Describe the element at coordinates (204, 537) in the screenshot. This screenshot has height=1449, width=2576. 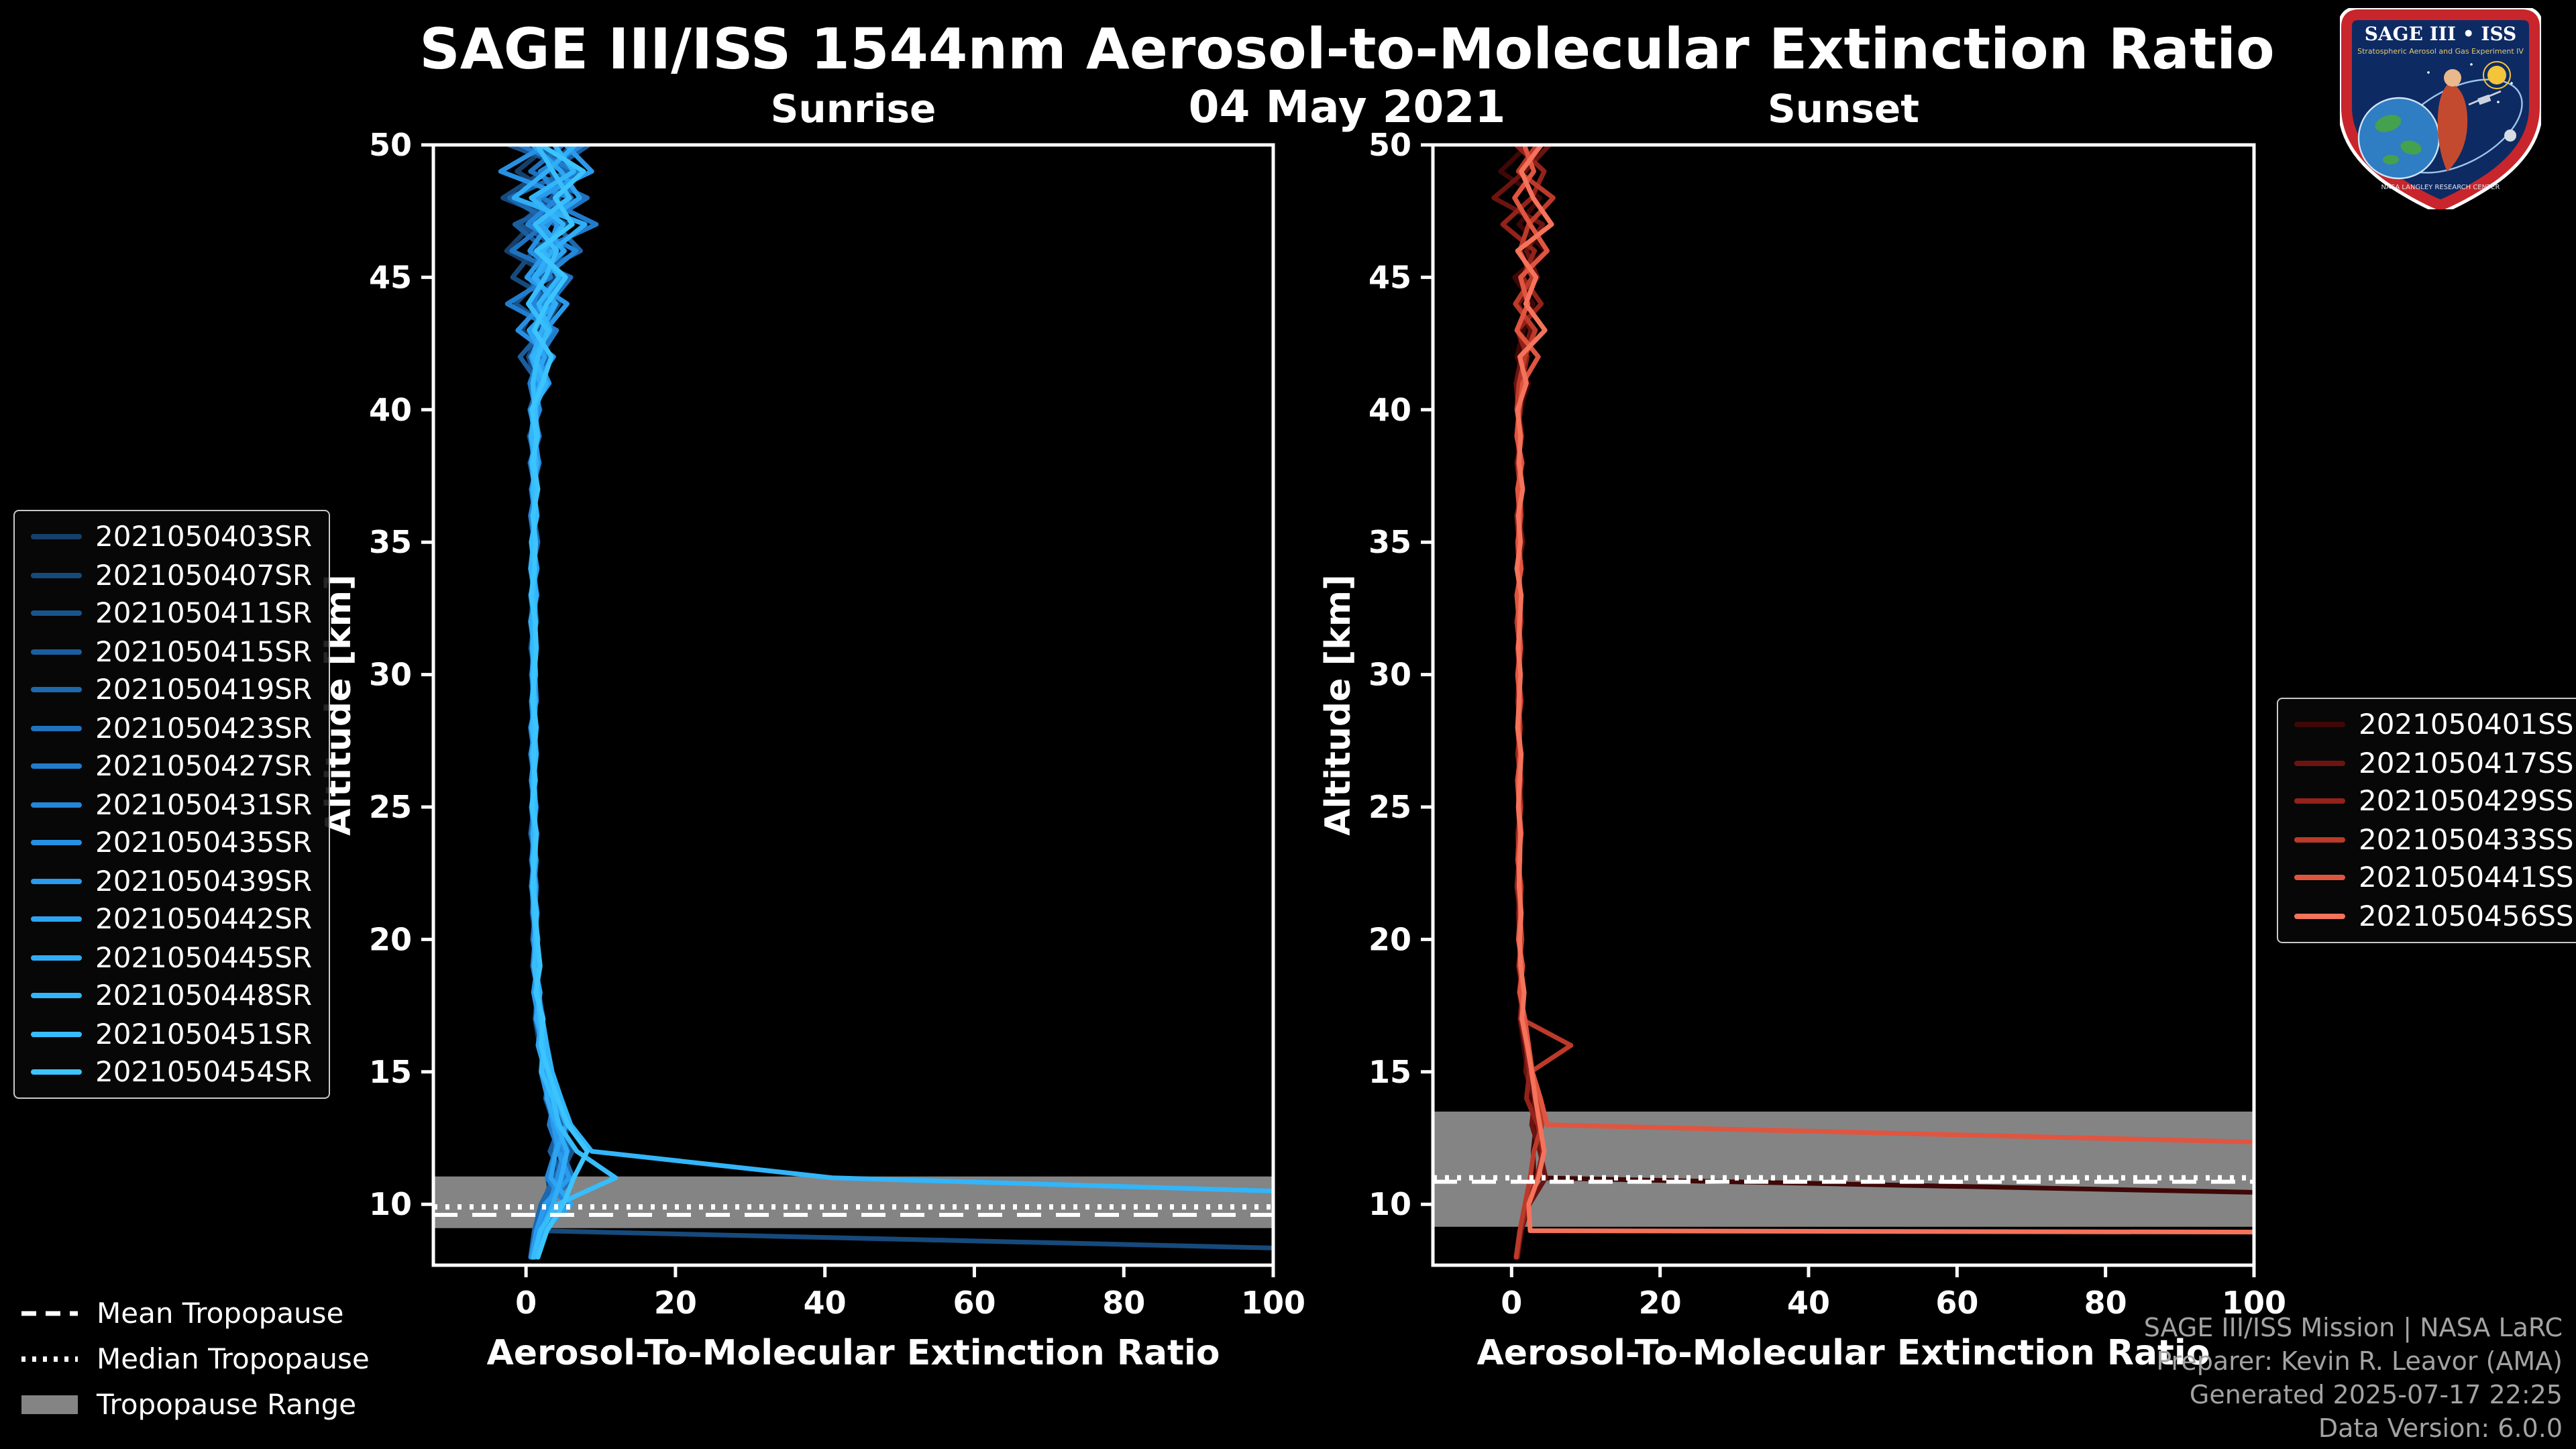
I see `legend-label: 2021050403SR` at that location.